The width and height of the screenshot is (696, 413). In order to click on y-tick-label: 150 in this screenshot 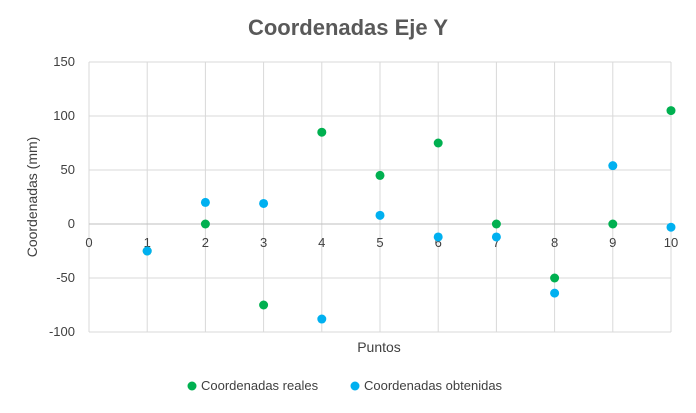, I will do `click(64, 61)`.